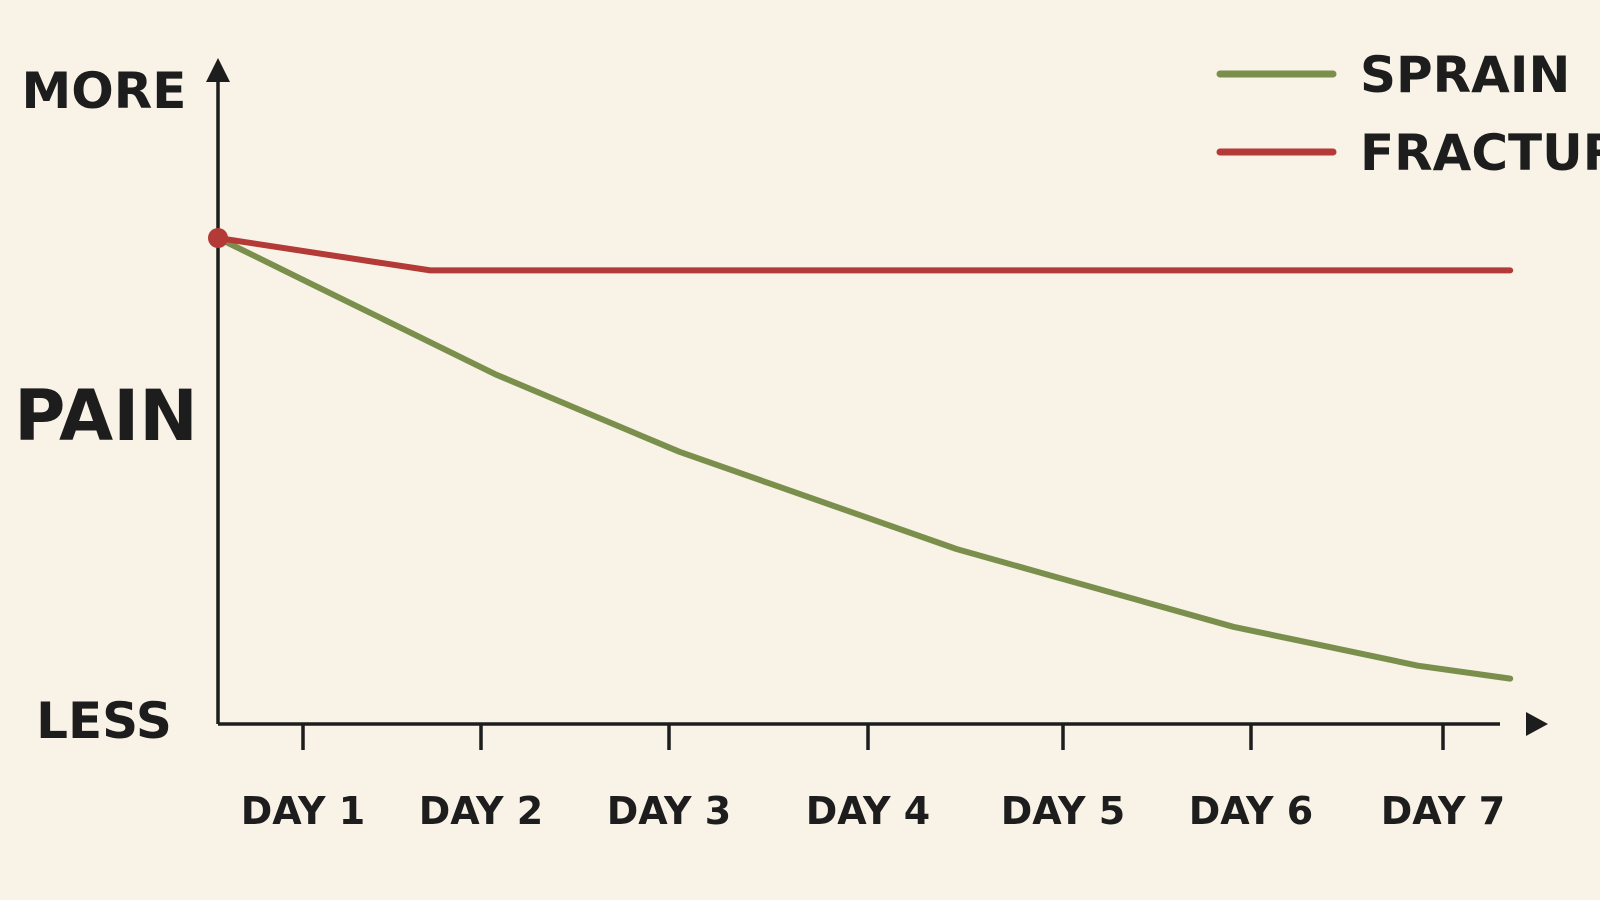 This screenshot has width=1600, height=900. What do you see at coordinates (218, 70) in the screenshot?
I see `y-axis-arrow-icon` at bounding box center [218, 70].